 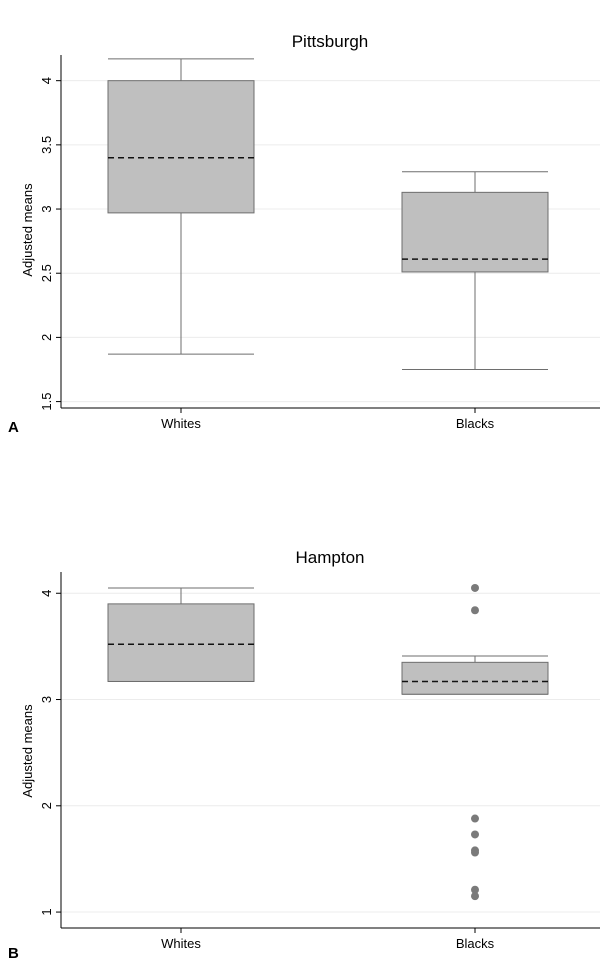 What do you see at coordinates (13, 427) in the screenshot?
I see `panel-label: A` at bounding box center [13, 427].